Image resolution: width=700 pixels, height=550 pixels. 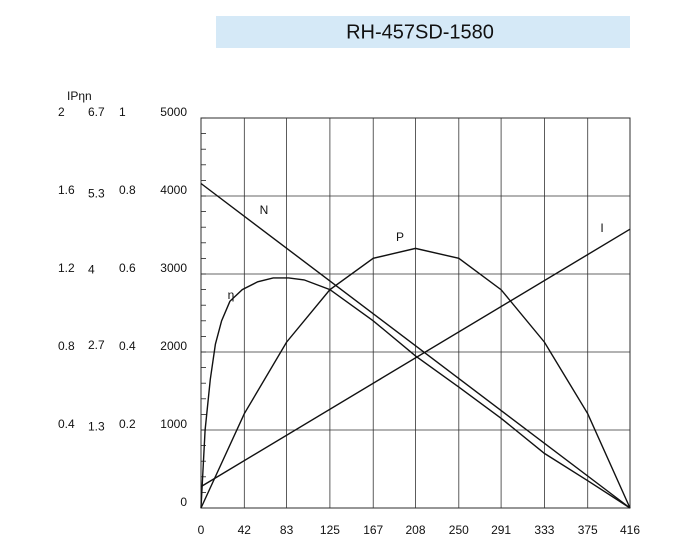 I want to click on x-tick-label: 83, so click(x=287, y=530).